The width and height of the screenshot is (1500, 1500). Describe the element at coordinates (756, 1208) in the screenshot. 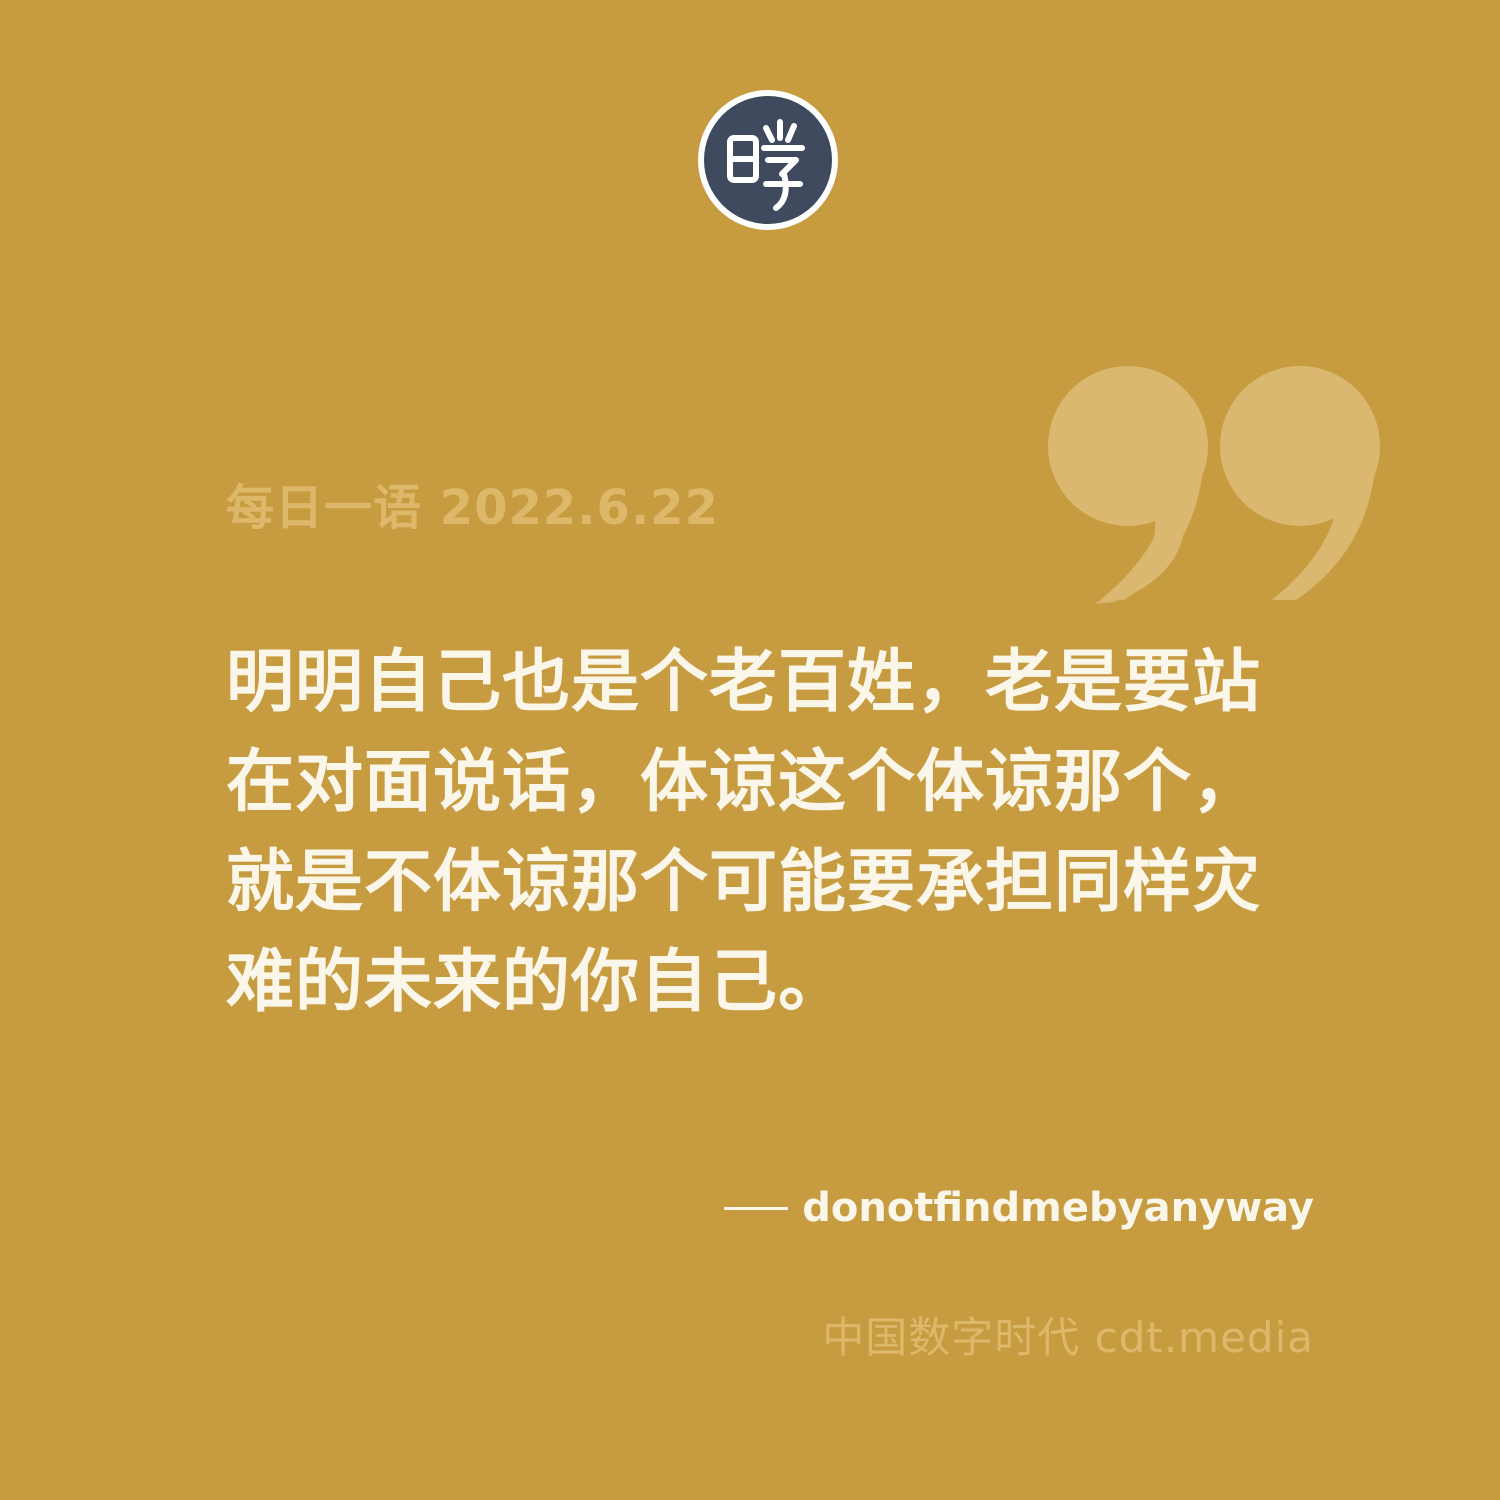

I see `attribution-dash` at that location.